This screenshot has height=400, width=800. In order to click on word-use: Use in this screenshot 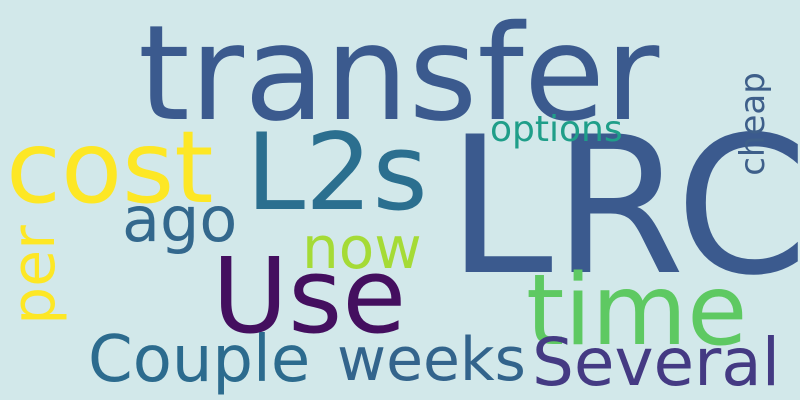, I will do `click(309, 296)`.